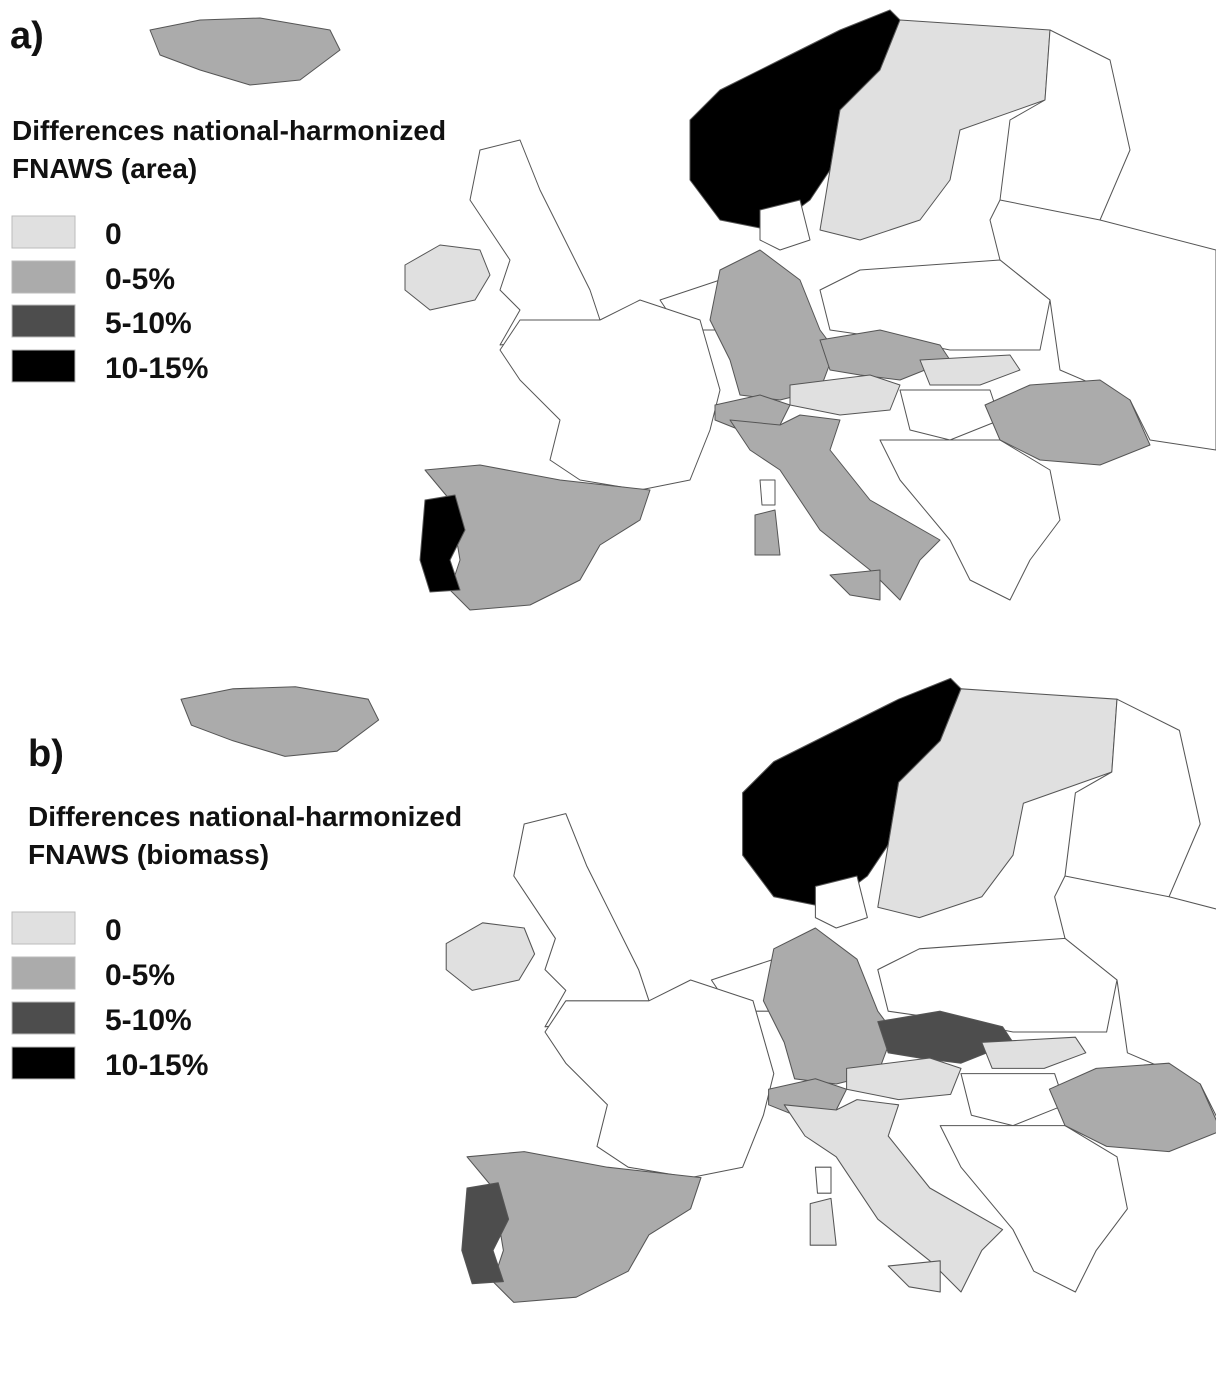 This screenshot has width=1216, height=1384. Describe the element at coordinates (46, 754) in the screenshot. I see `panel-label: b)` at that location.